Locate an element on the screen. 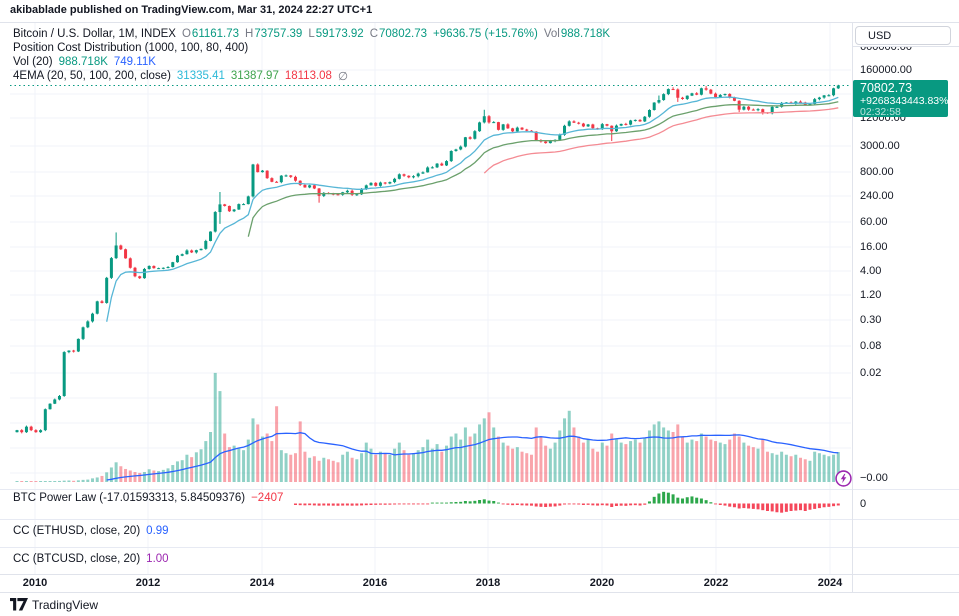 This screenshot has width=959, height=616. price-scale-label: 60.00 is located at coordinates (874, 222).